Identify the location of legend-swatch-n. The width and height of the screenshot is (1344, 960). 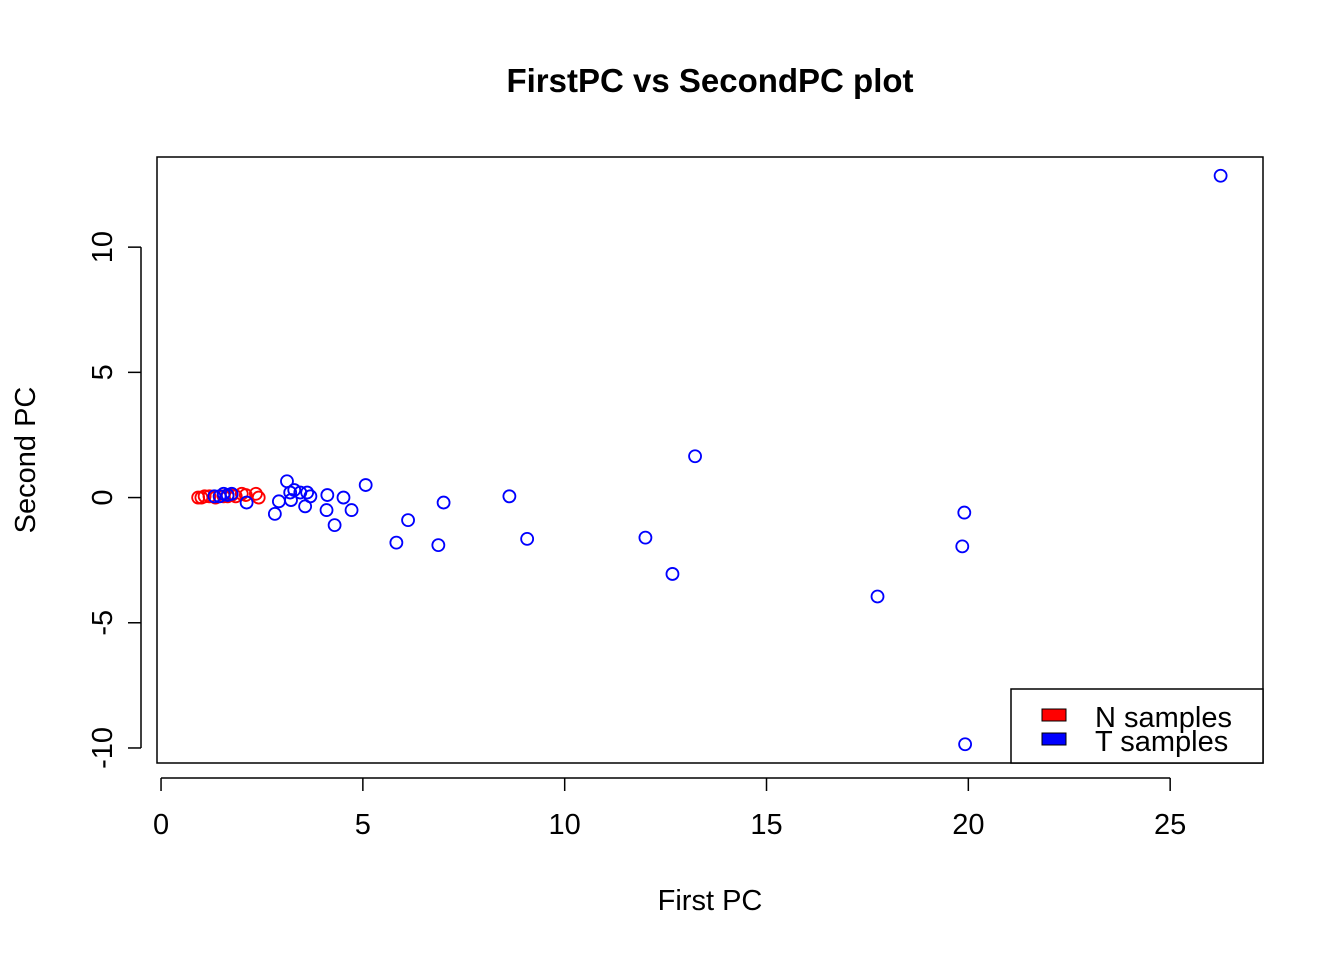
(1054, 715).